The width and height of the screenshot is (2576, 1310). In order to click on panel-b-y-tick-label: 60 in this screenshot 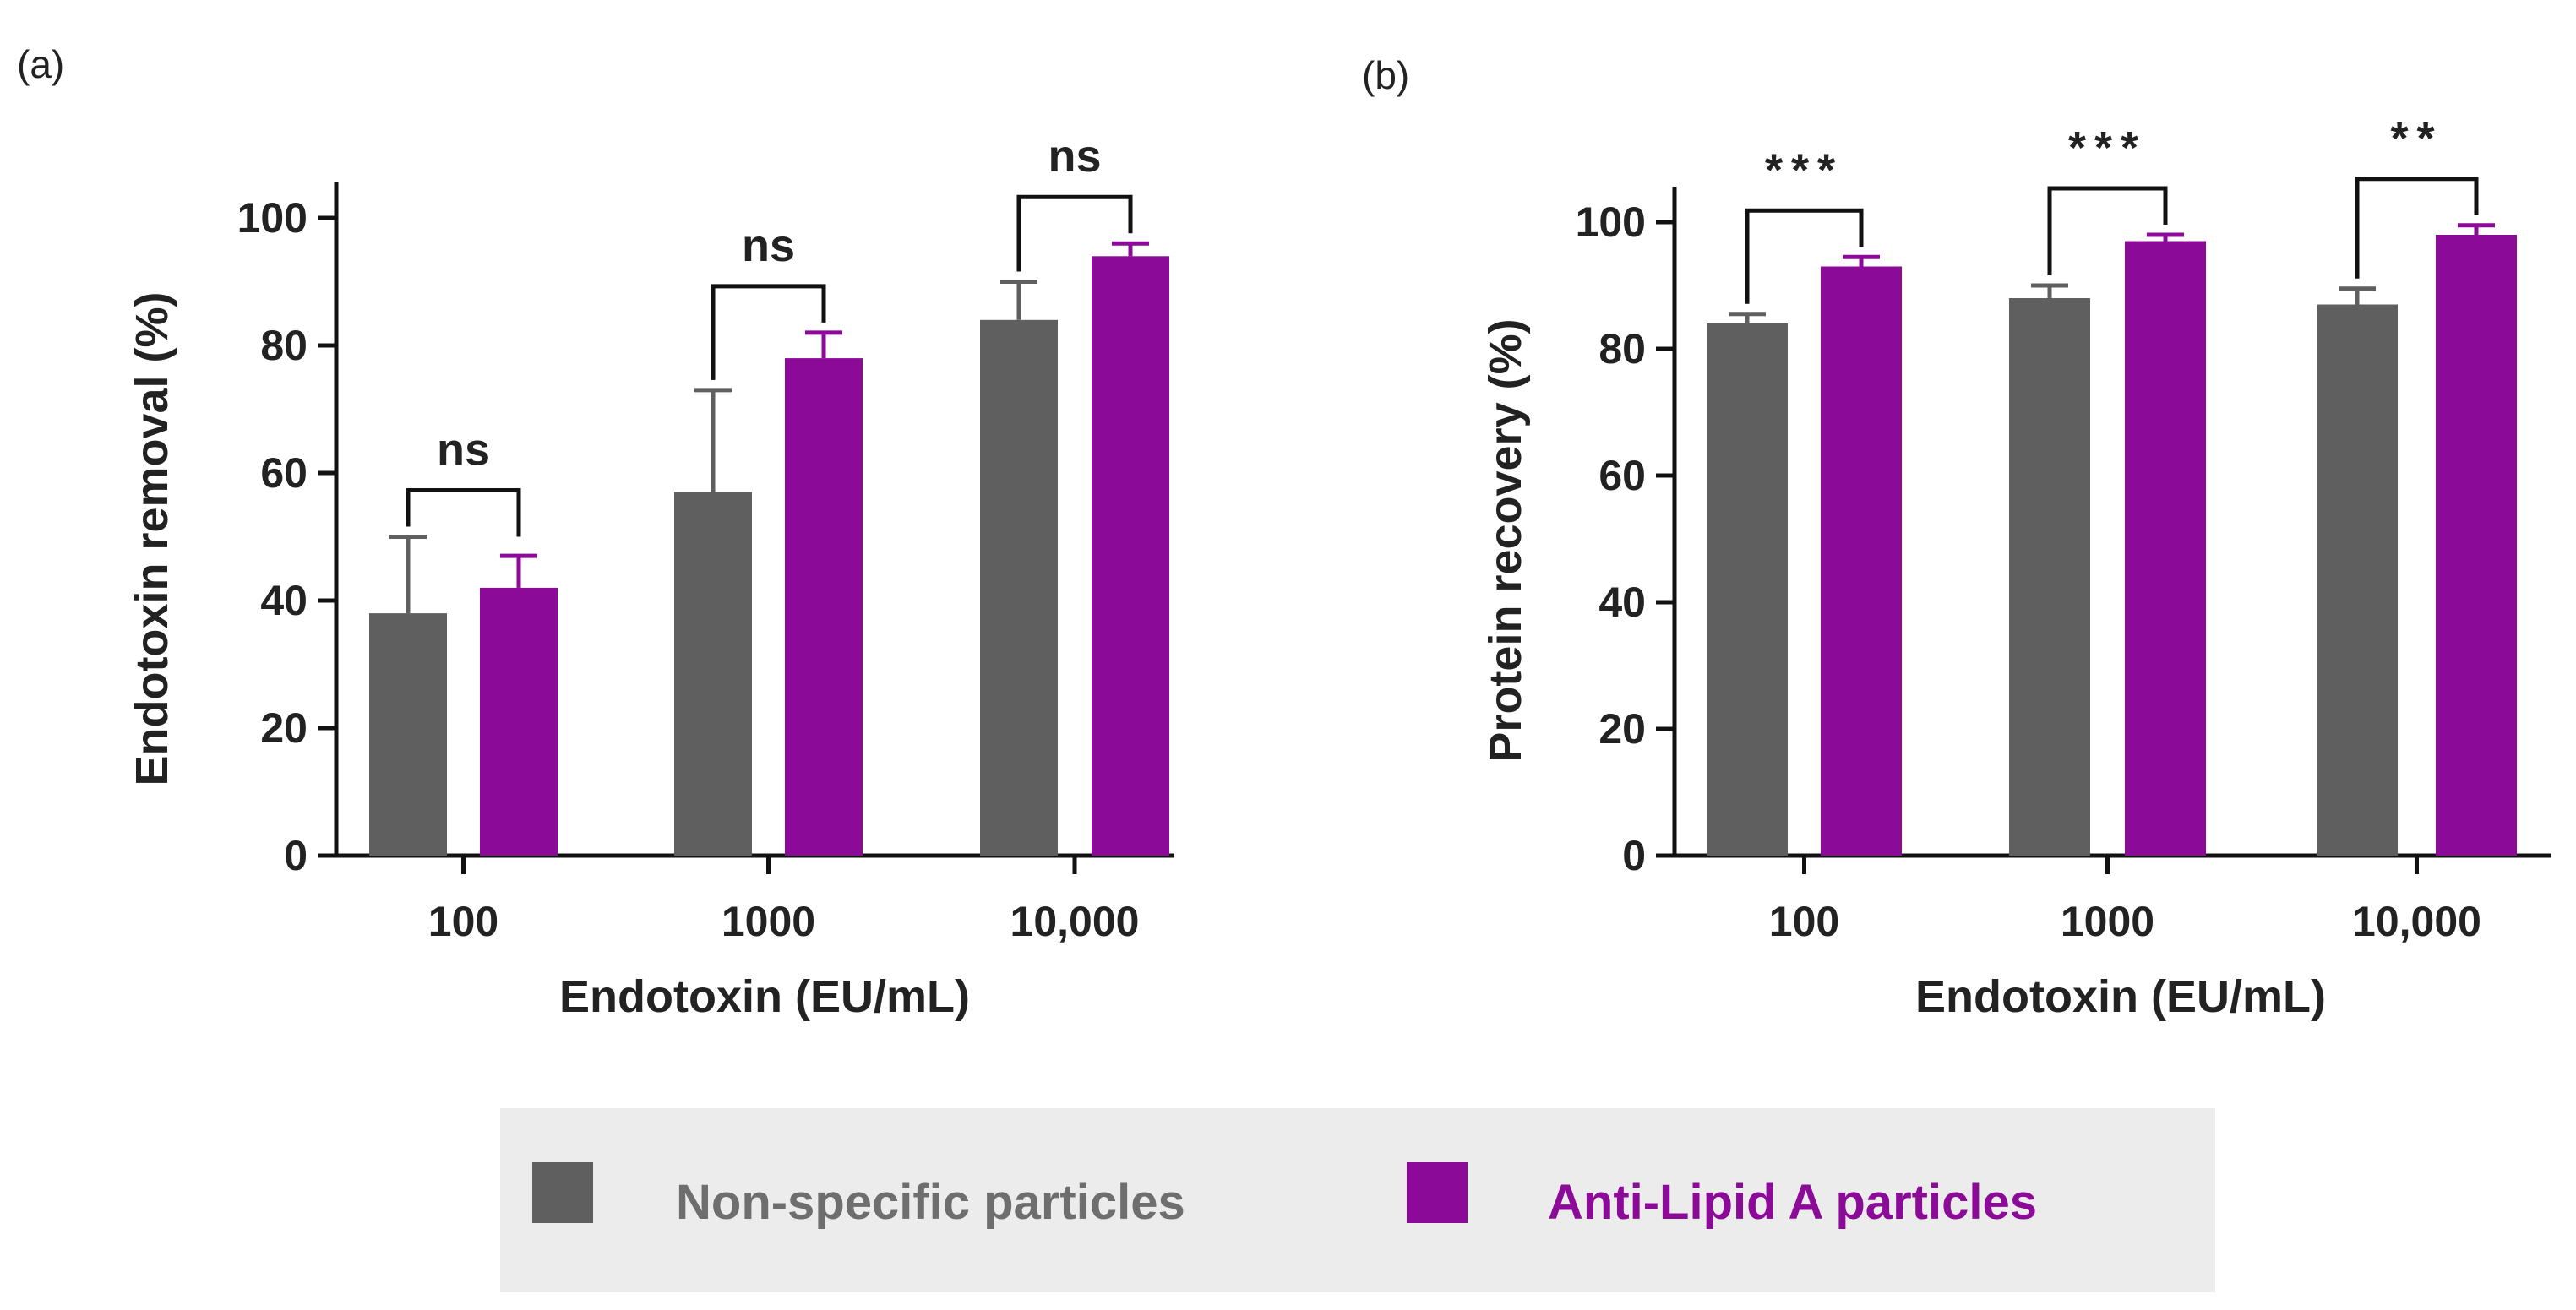, I will do `click(1622, 475)`.